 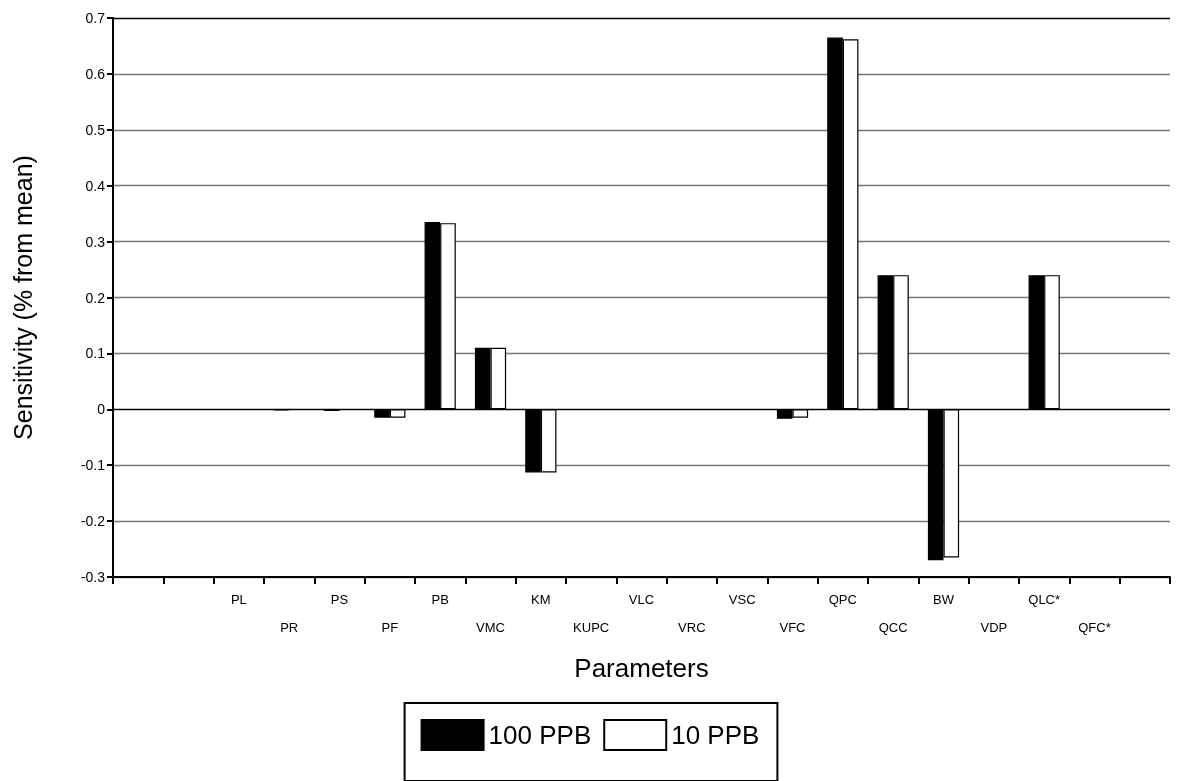 What do you see at coordinates (22, 297) in the screenshot?
I see `y-axis-title: Sensitivity (% from mean)` at bounding box center [22, 297].